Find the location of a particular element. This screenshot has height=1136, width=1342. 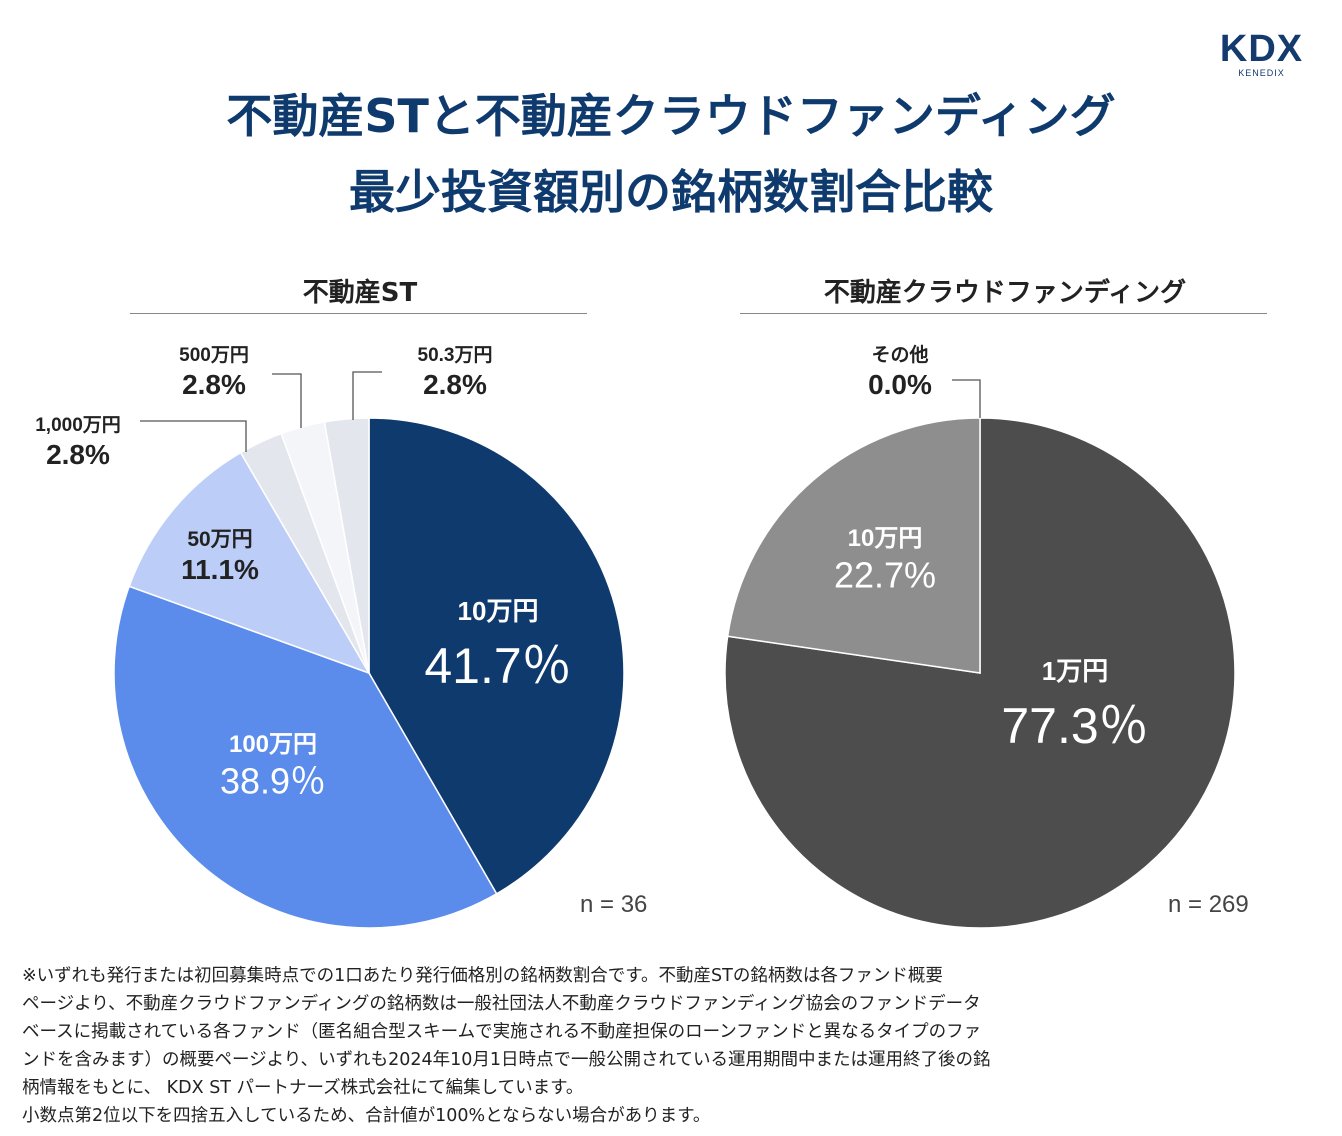

sample-size-label: n = 269 is located at coordinates (1208, 904).